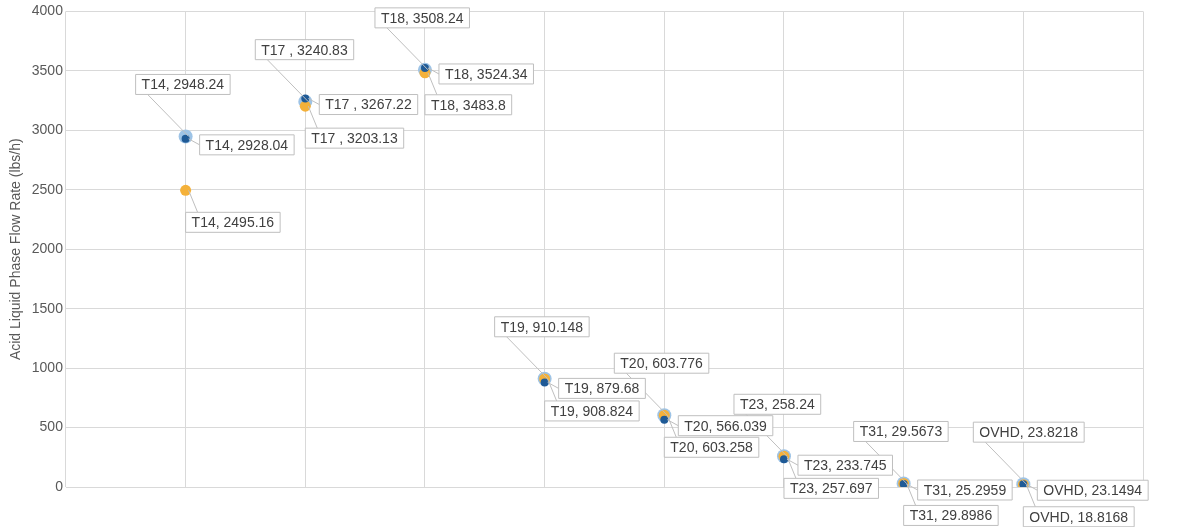 Image resolution: width=1199 pixels, height=527 pixels. I want to click on data-label: T23, 258.24, so click(777, 404).